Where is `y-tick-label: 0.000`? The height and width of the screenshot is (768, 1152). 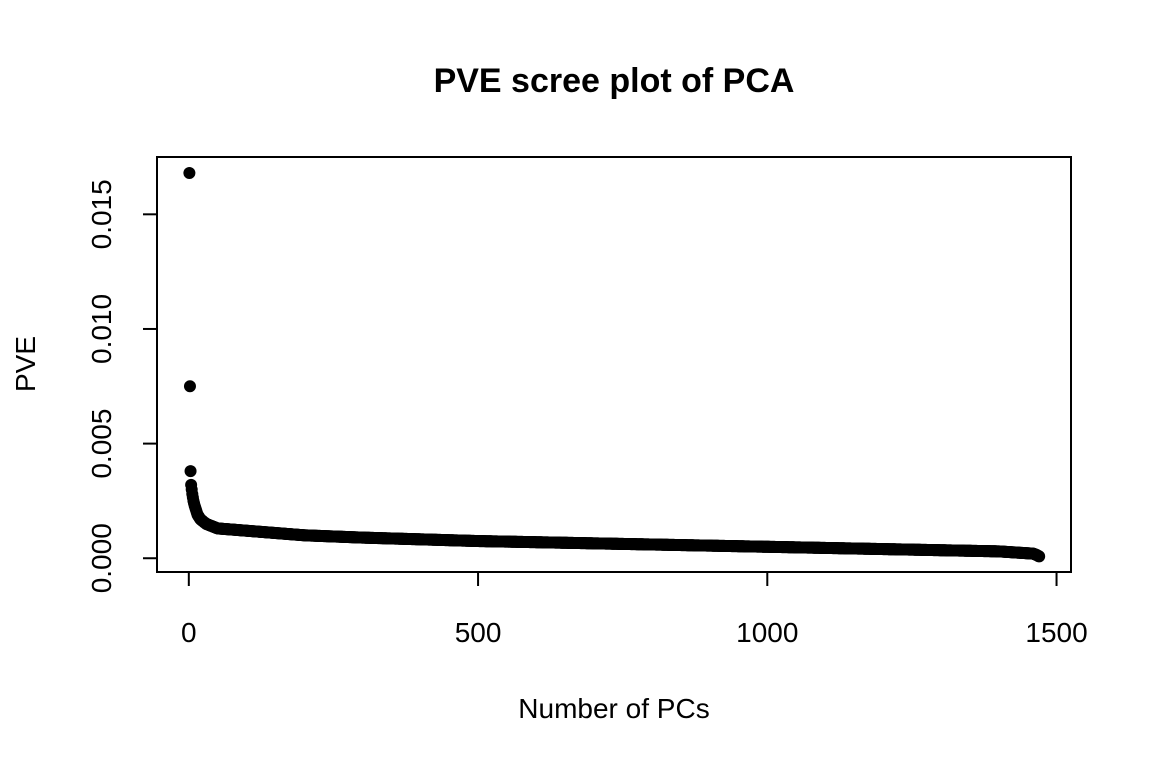
y-tick-label: 0.000 is located at coordinates (101, 558).